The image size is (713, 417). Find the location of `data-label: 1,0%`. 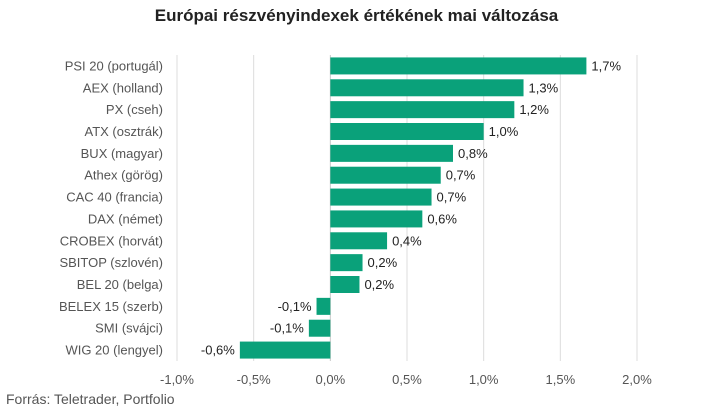

data-label: 1,0% is located at coordinates (504, 131).